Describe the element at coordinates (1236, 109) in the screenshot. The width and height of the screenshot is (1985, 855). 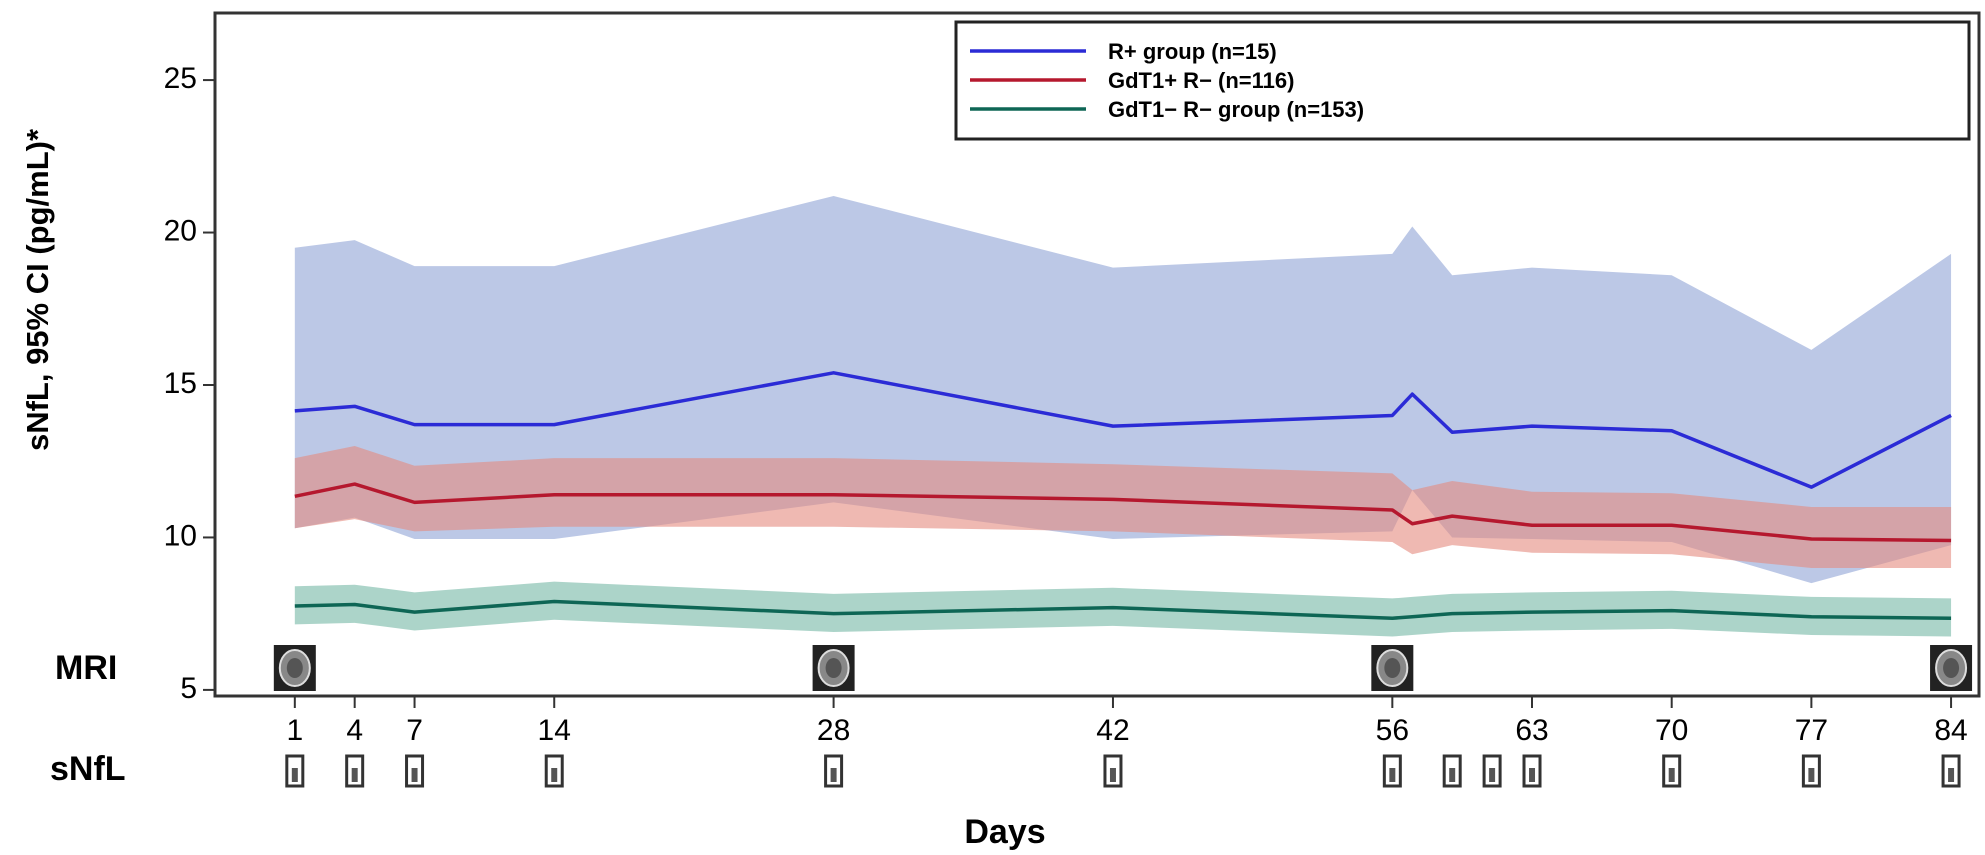
I see `legend-label: GdT1− R− group (n=153)` at that location.